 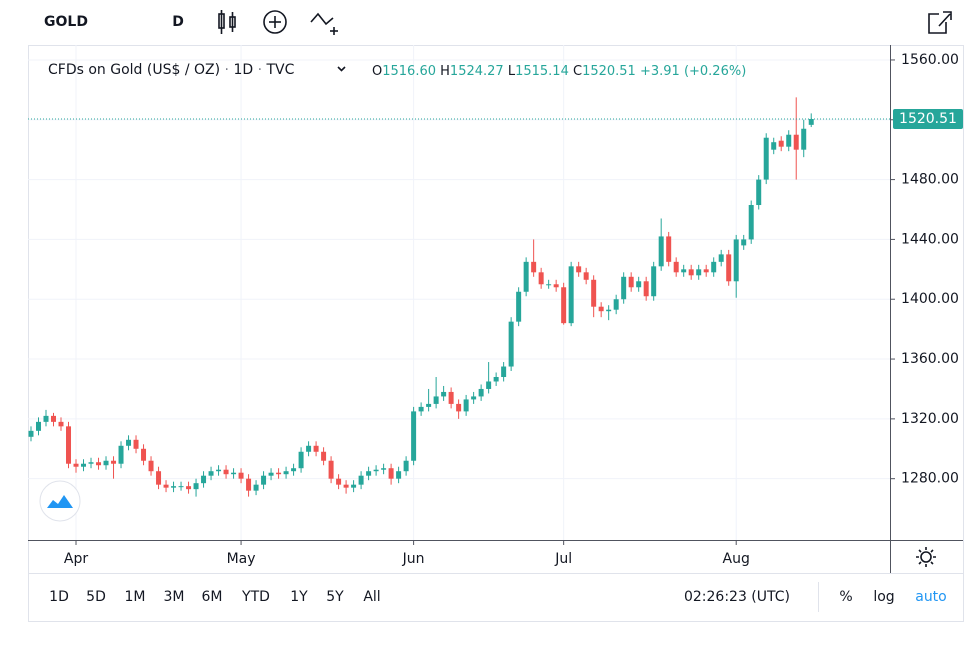 What do you see at coordinates (928, 119) in the screenshot?
I see `last-price-label: 1520.51` at bounding box center [928, 119].